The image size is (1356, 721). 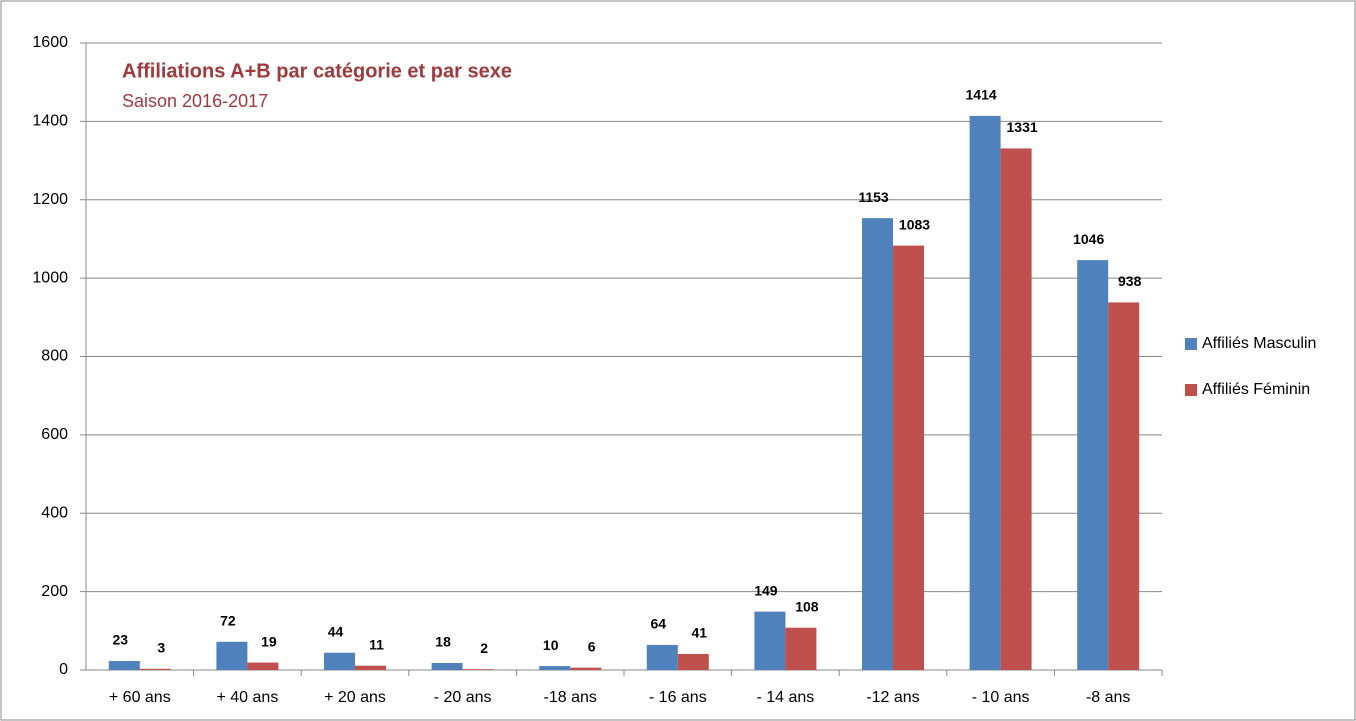 What do you see at coordinates (463, 697) in the screenshot?
I see `x-tick-label: - 20 ans` at bounding box center [463, 697].